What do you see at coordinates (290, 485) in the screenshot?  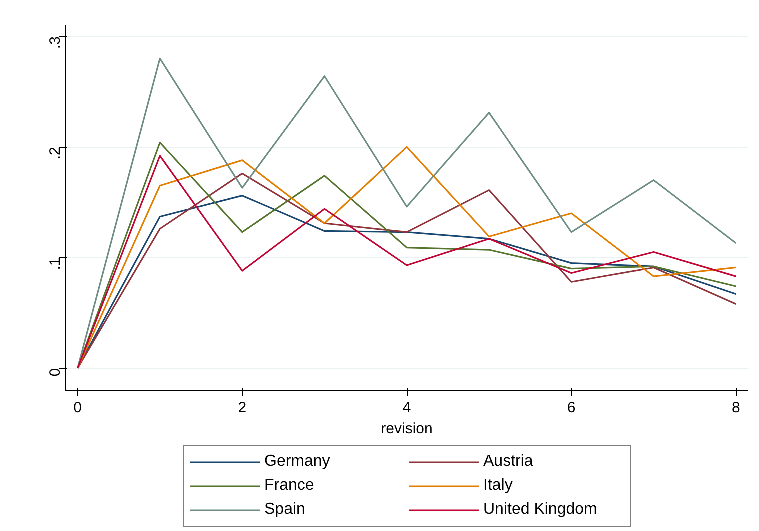 I see `legend-label: France` at bounding box center [290, 485].